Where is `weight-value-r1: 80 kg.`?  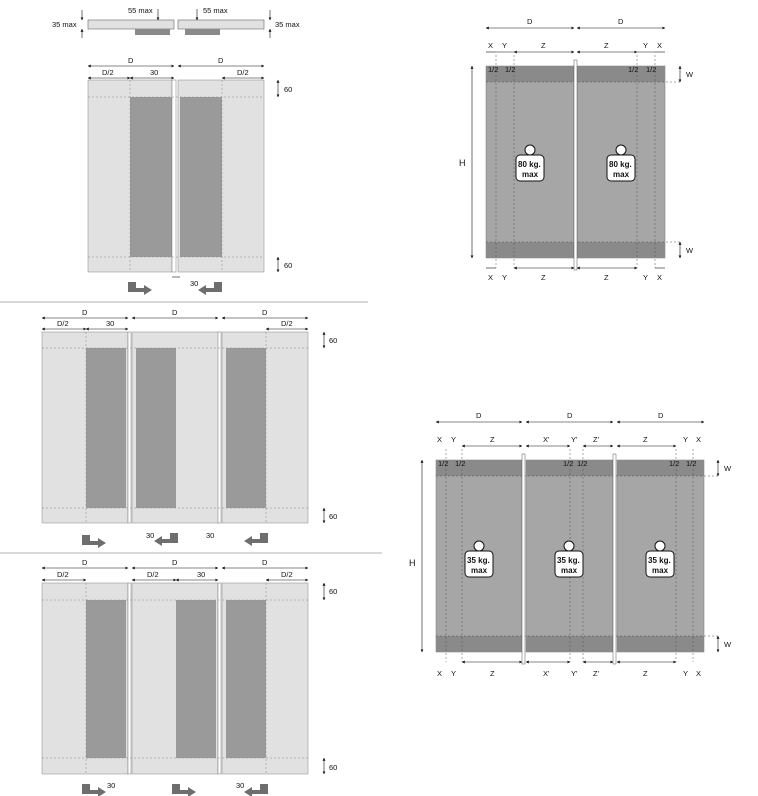 weight-value-r1: 80 kg. is located at coordinates (529, 164).